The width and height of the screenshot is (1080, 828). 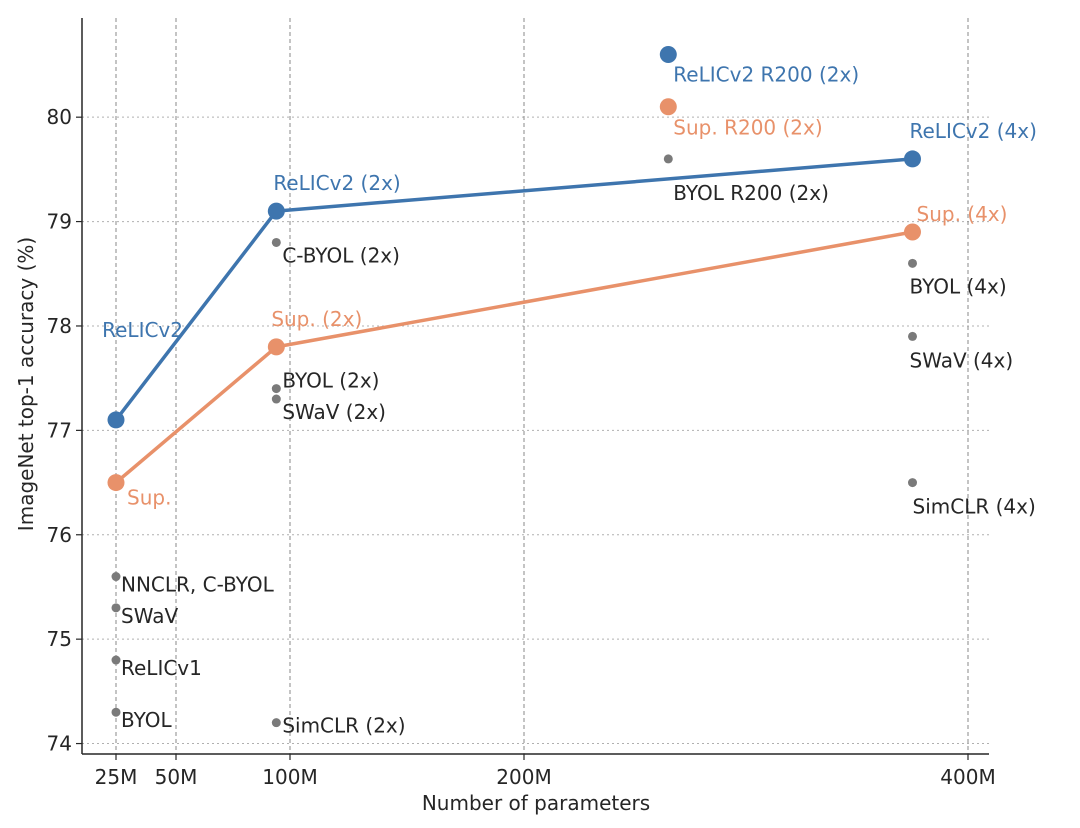 What do you see at coordinates (149, 498) in the screenshot?
I see `data-label: Sup.` at bounding box center [149, 498].